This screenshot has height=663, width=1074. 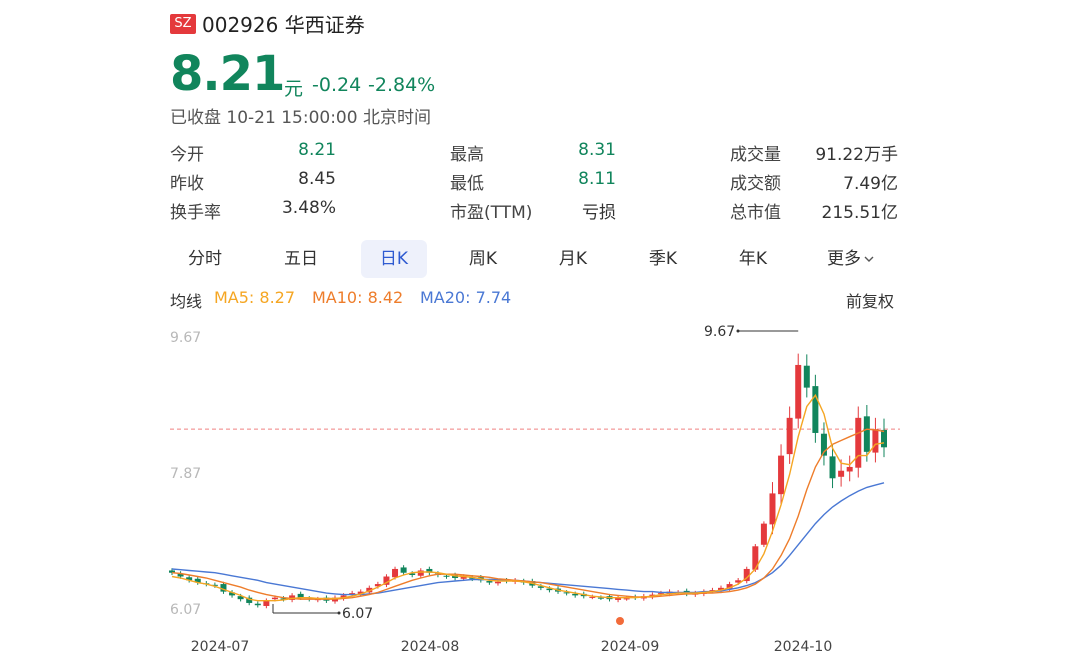 I want to click on tab-1: 五日, so click(x=301, y=259).